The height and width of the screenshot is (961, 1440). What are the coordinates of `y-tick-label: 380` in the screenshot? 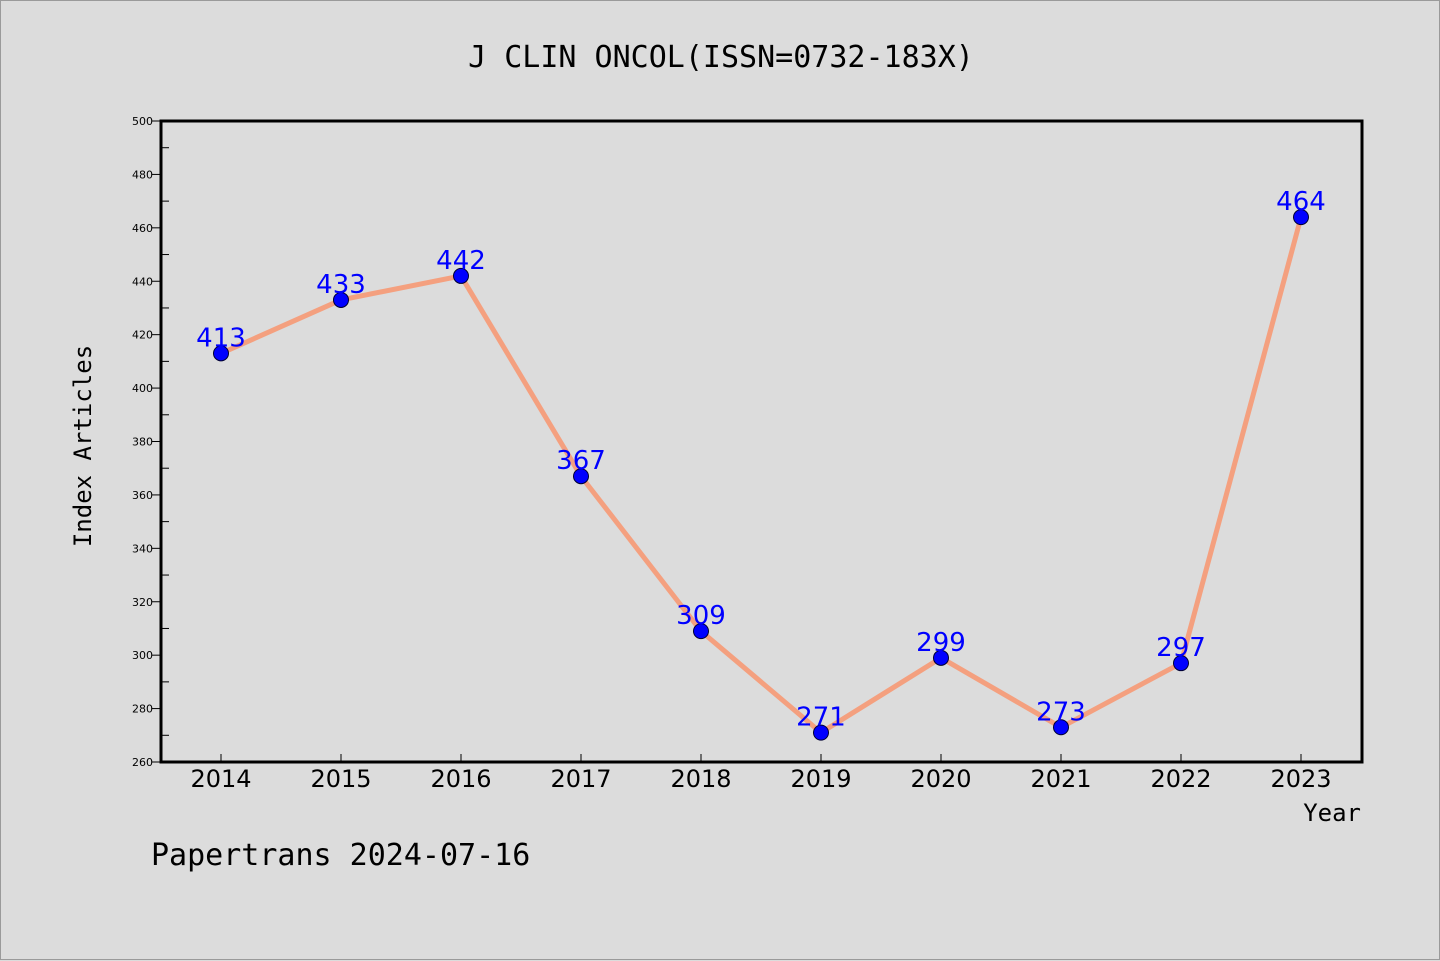 It's located at (142, 442).